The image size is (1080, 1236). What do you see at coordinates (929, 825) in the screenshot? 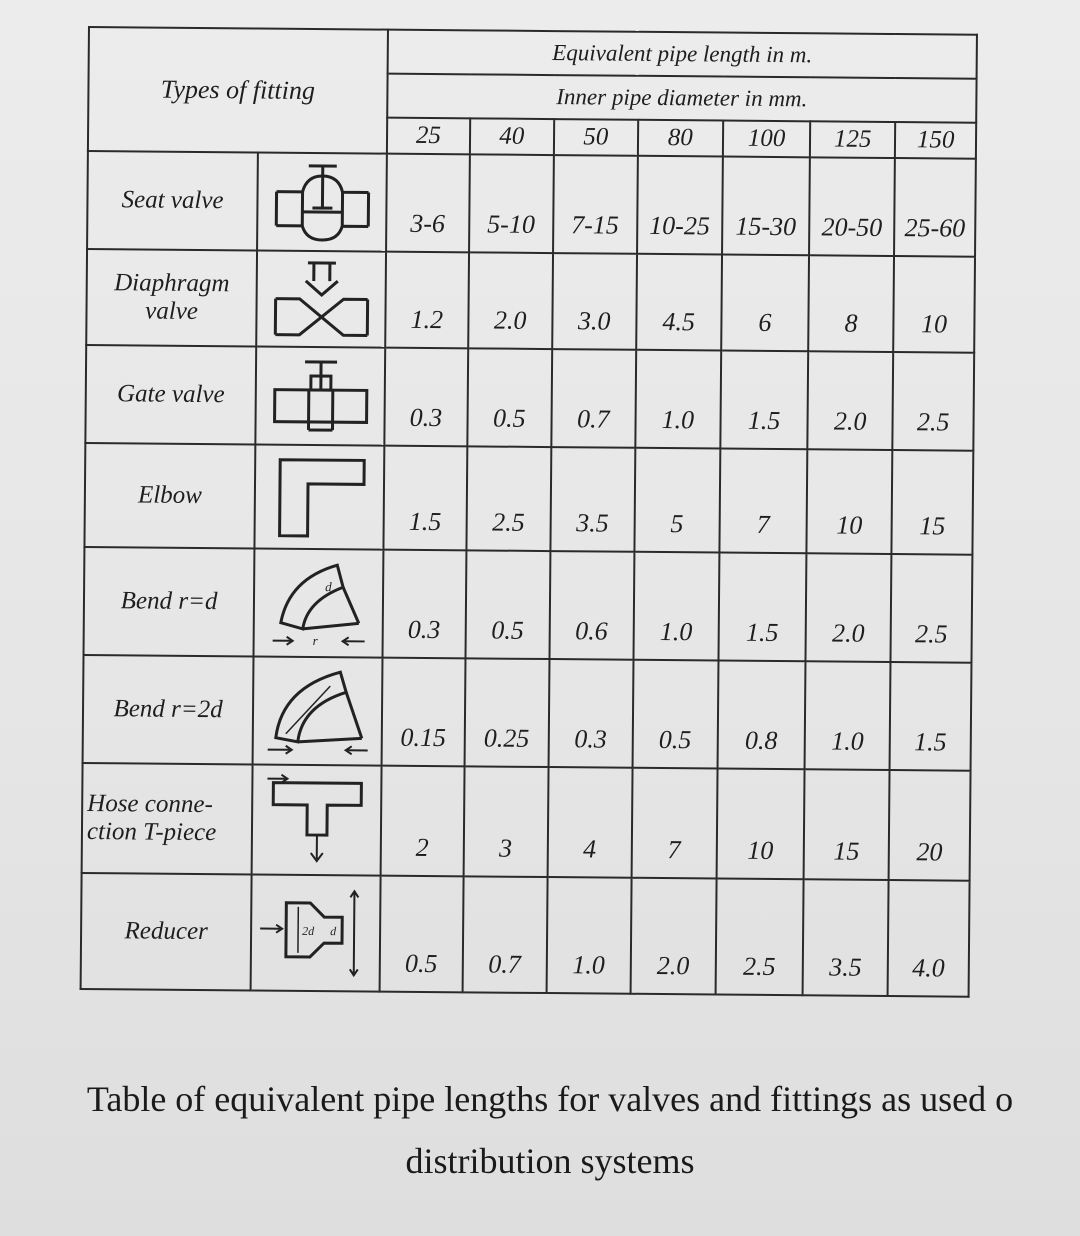
I see `value-cell: 20` at bounding box center [929, 825].